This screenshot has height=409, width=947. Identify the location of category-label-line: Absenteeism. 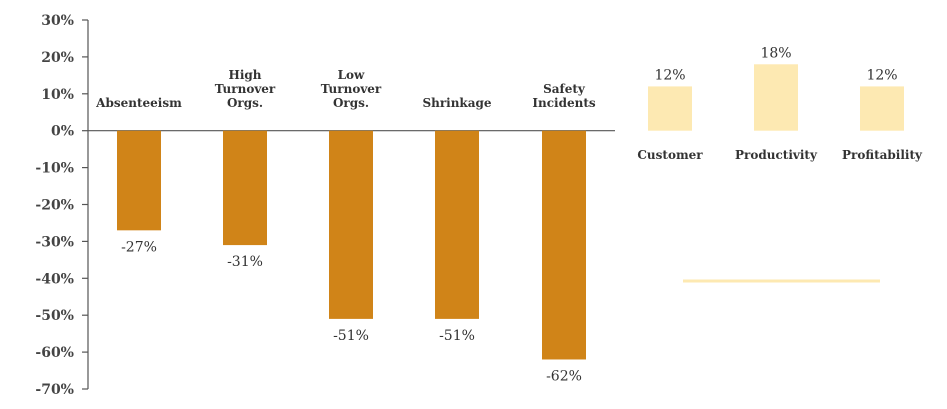
(138, 103).